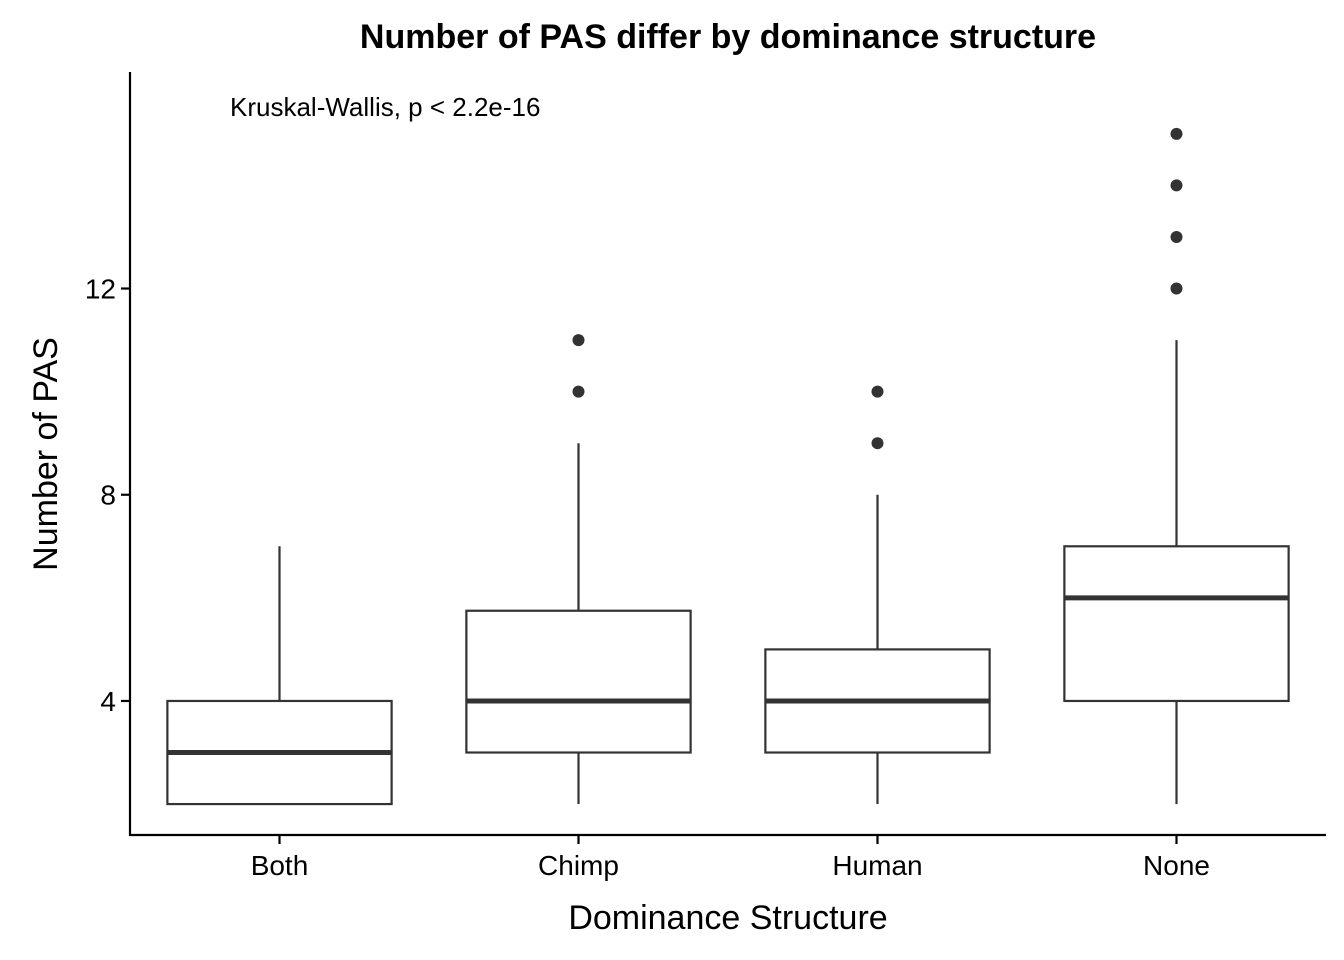  I want to click on x-tick-label: Both, so click(280, 865).